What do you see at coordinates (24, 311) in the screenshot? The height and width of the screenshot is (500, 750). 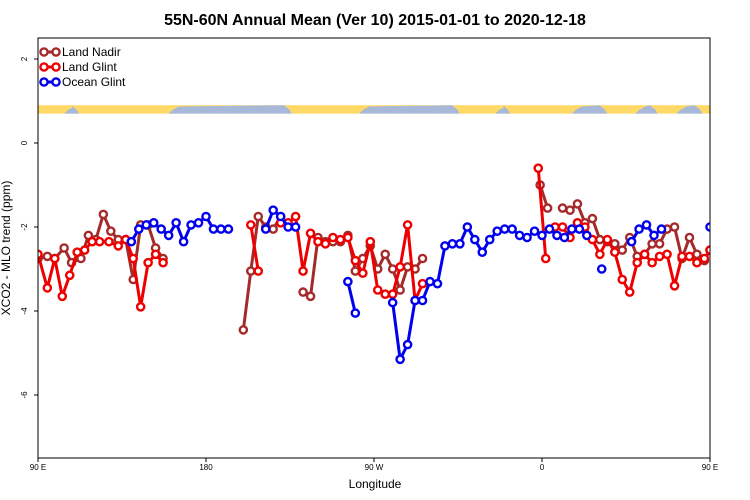 I see `y-tick-label-3: -4` at bounding box center [24, 311].